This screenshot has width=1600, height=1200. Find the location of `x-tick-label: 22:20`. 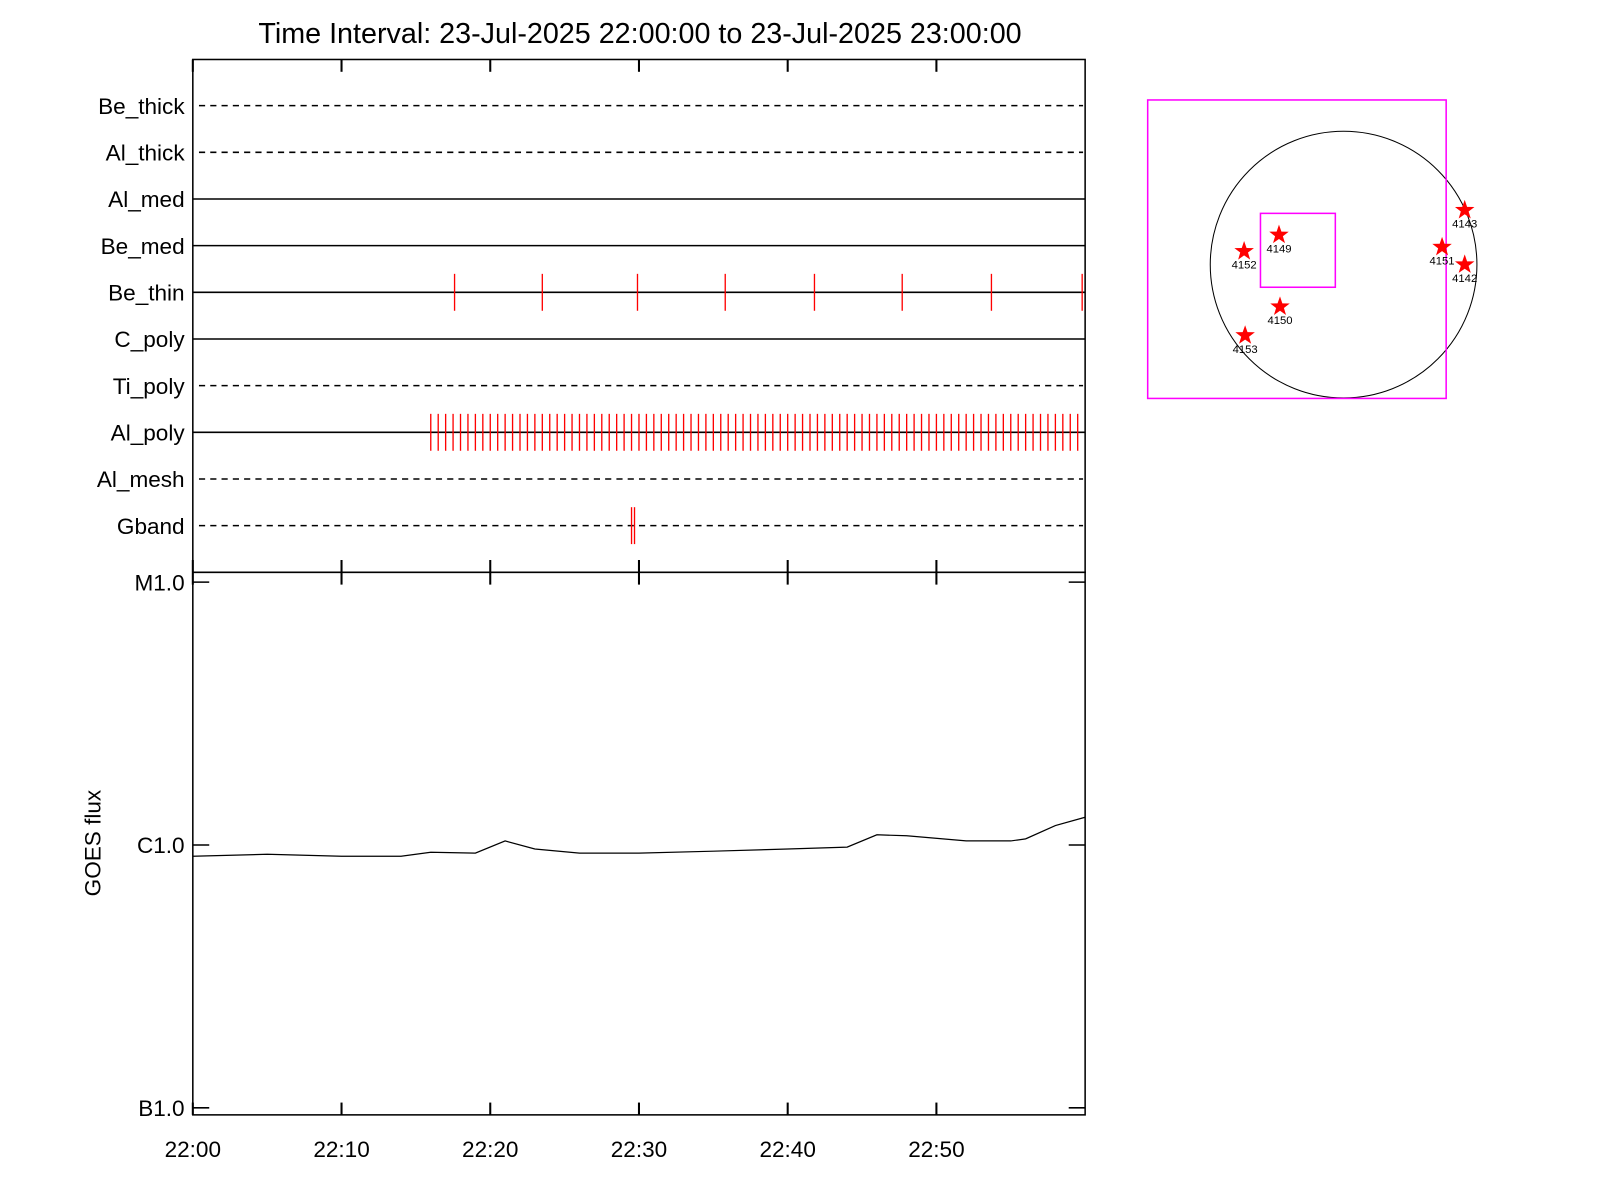

x-tick-label: 22:20 is located at coordinates (490, 1149).